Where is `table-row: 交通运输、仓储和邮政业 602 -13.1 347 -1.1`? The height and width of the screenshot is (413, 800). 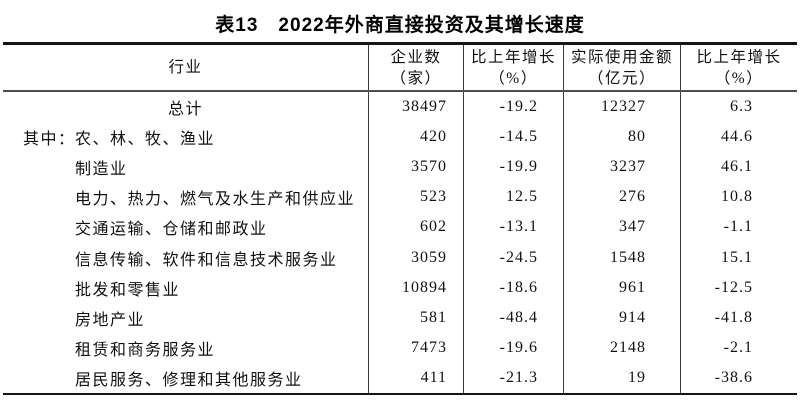 table-row: 交通运输、仓储和邮政业 602 -13.1 347 -1.1 is located at coordinates (400, 227).